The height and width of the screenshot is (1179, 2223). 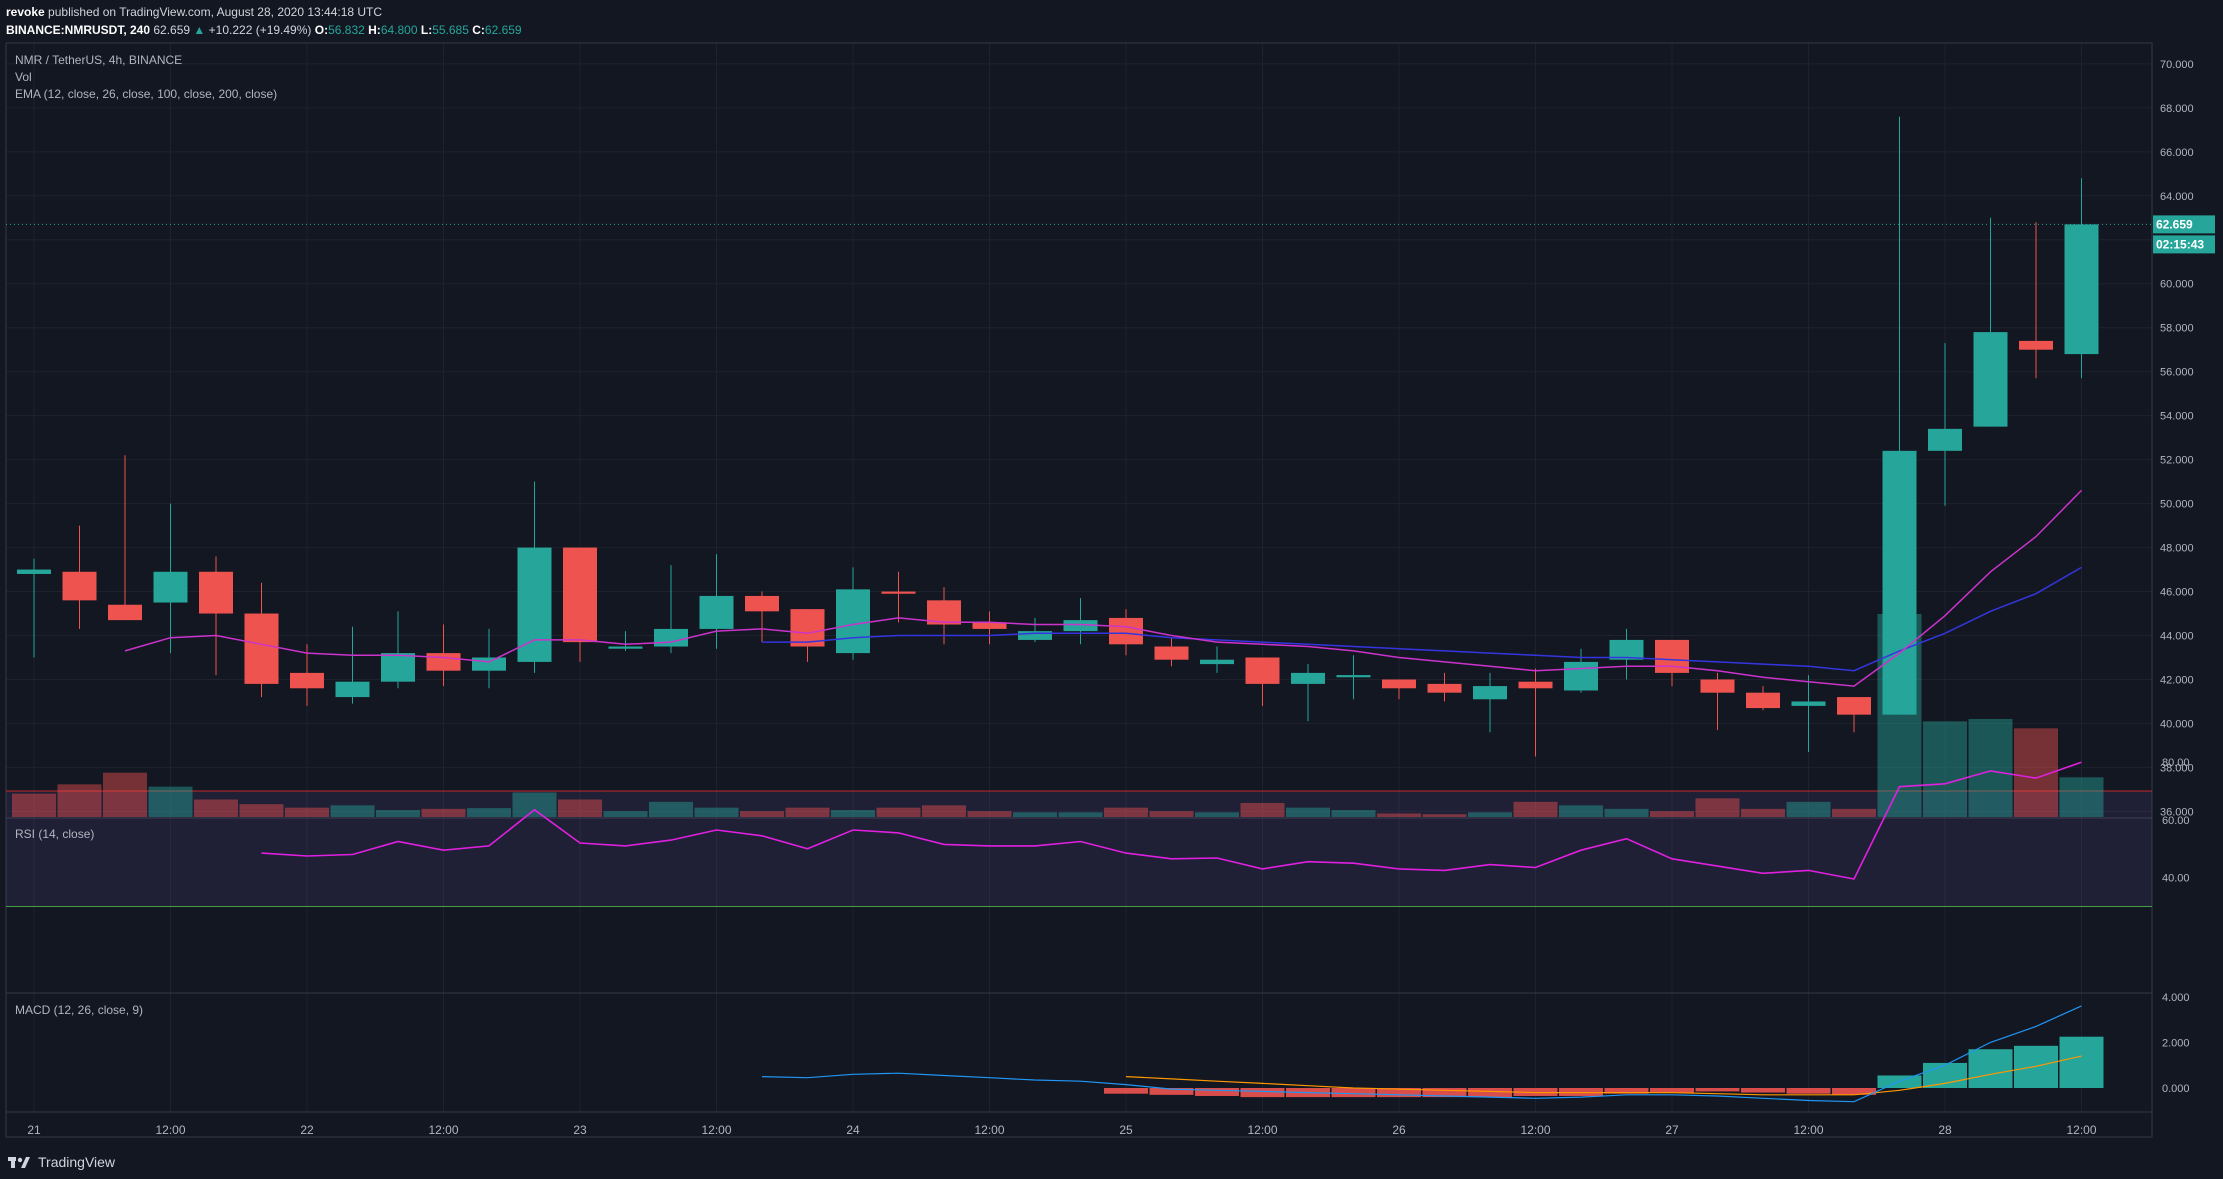 I want to click on open-value: 56.832, so click(x=346, y=30).